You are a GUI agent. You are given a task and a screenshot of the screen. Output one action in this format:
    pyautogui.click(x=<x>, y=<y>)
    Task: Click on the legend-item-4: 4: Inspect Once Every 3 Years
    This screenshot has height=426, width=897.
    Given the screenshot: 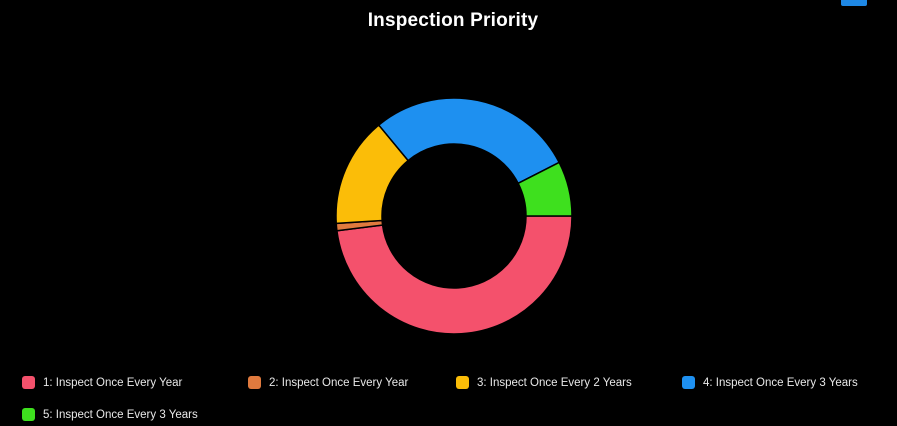 What is the action you would take?
    pyautogui.click(x=770, y=382)
    